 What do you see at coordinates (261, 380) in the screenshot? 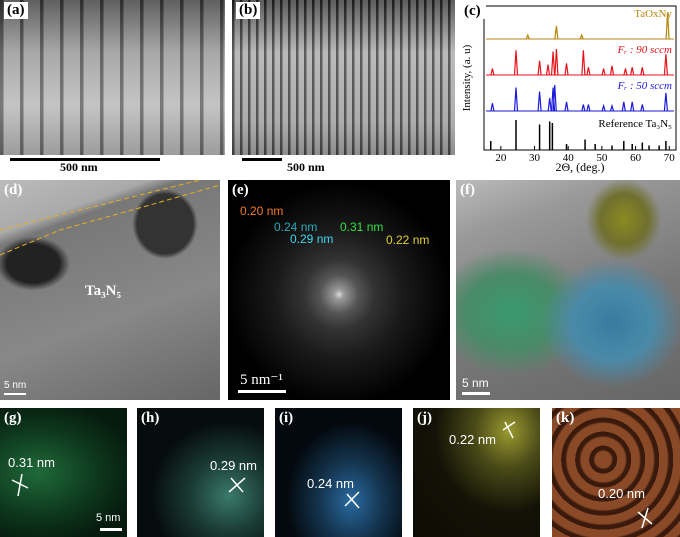
I see `scale-label: 5 nm⁻¹` at bounding box center [261, 380].